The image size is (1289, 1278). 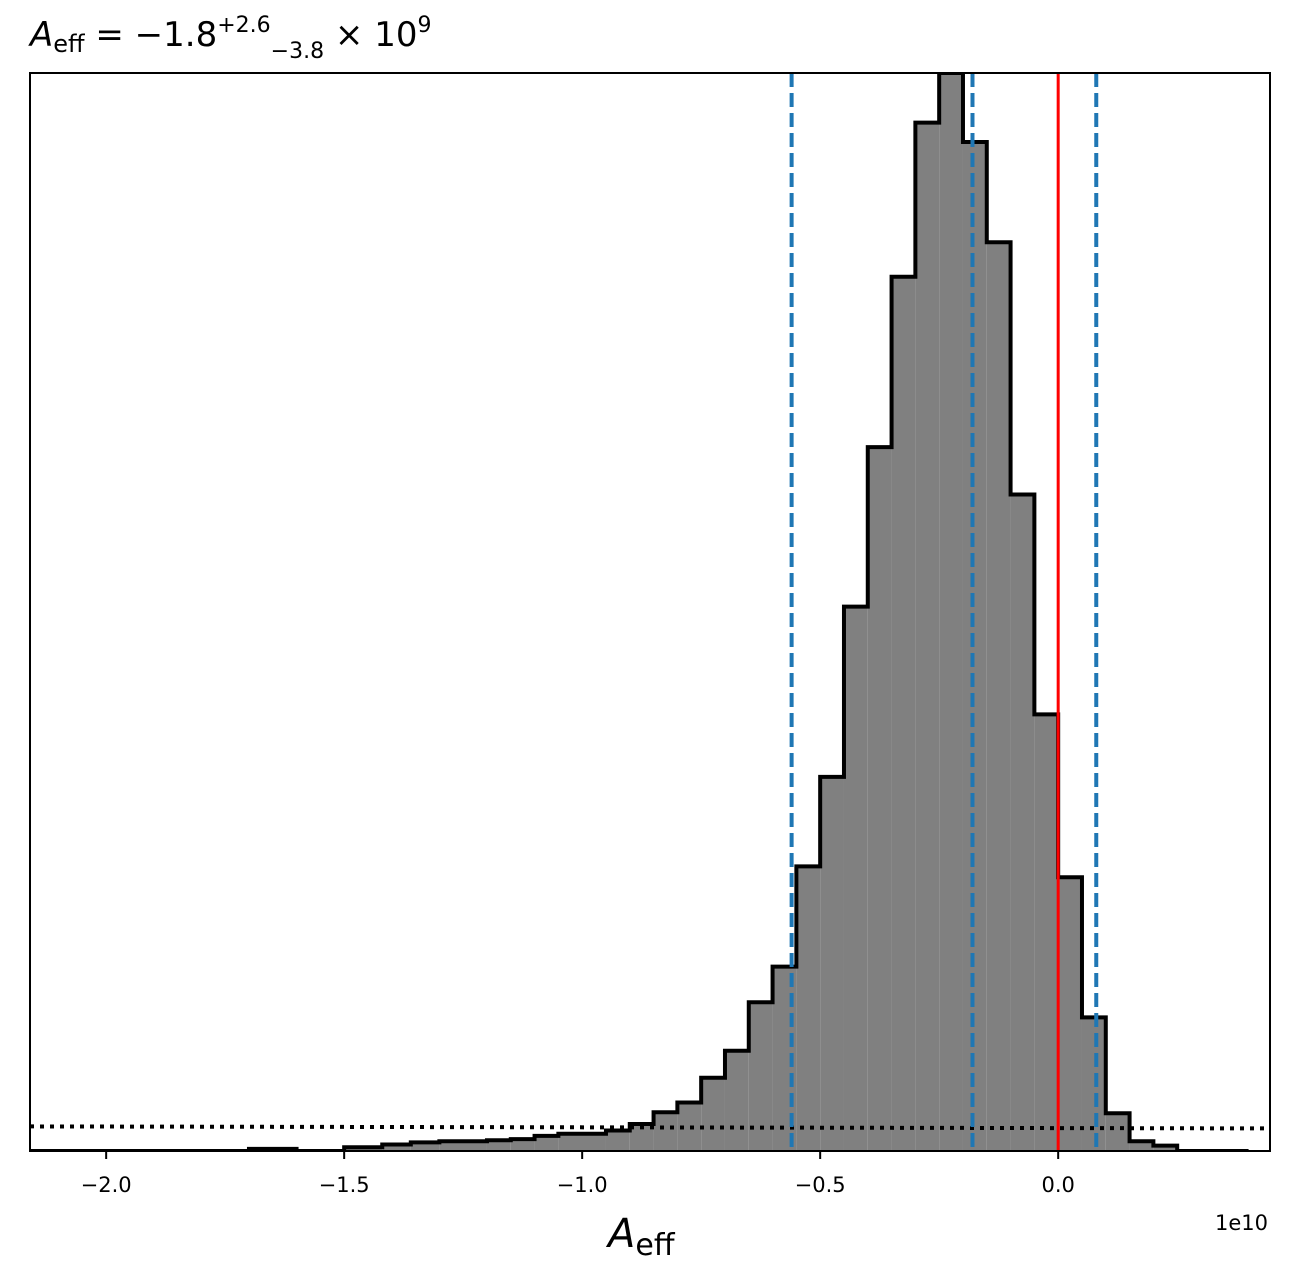 What do you see at coordinates (620, 1234) in the screenshot?
I see `x-axis-symbol: A` at bounding box center [620, 1234].